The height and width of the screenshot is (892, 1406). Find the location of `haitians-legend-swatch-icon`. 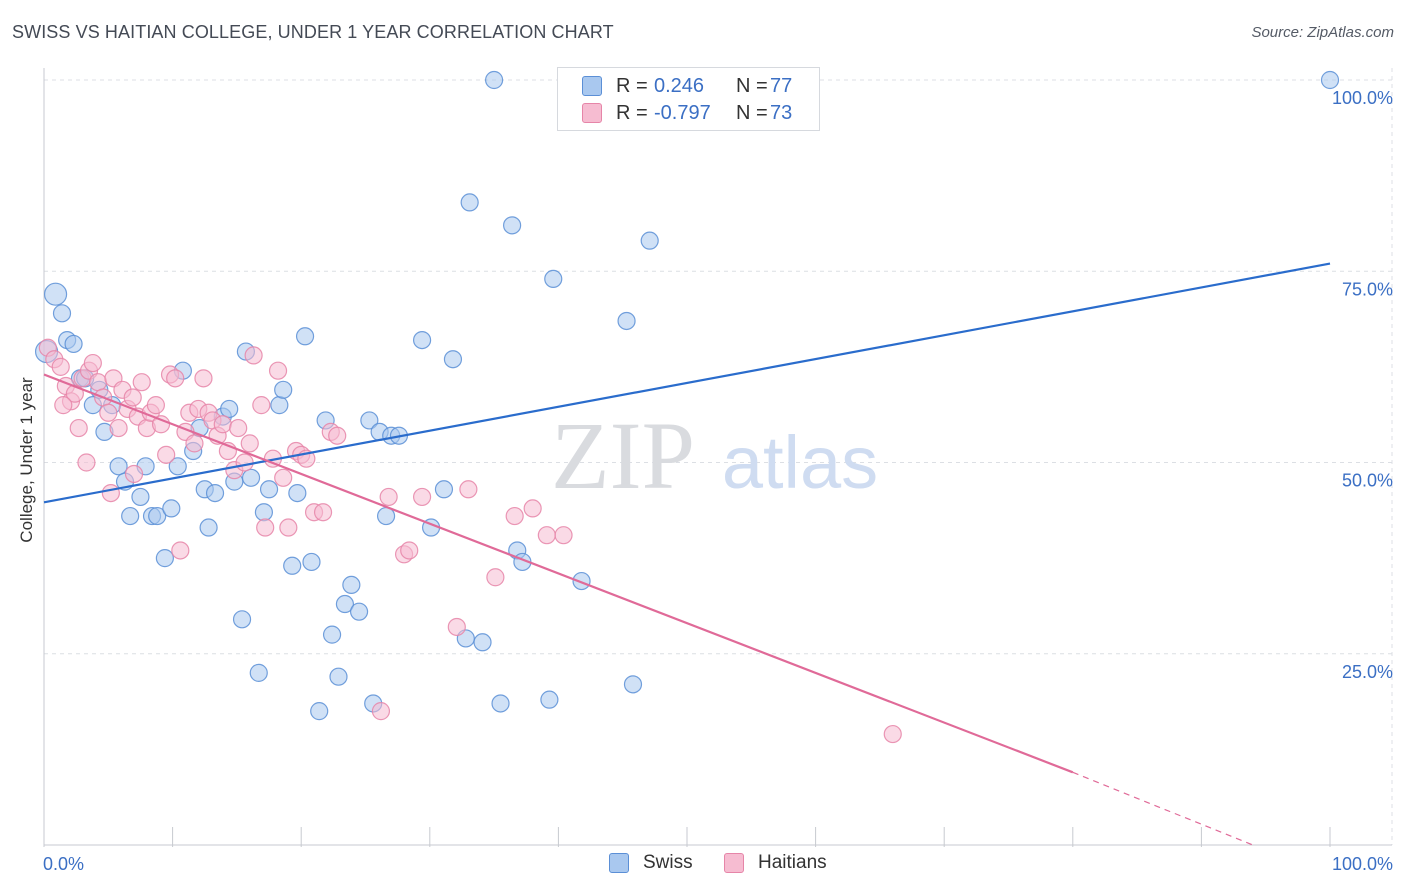

haitians-legend-swatch-icon is located at coordinates (734, 863).